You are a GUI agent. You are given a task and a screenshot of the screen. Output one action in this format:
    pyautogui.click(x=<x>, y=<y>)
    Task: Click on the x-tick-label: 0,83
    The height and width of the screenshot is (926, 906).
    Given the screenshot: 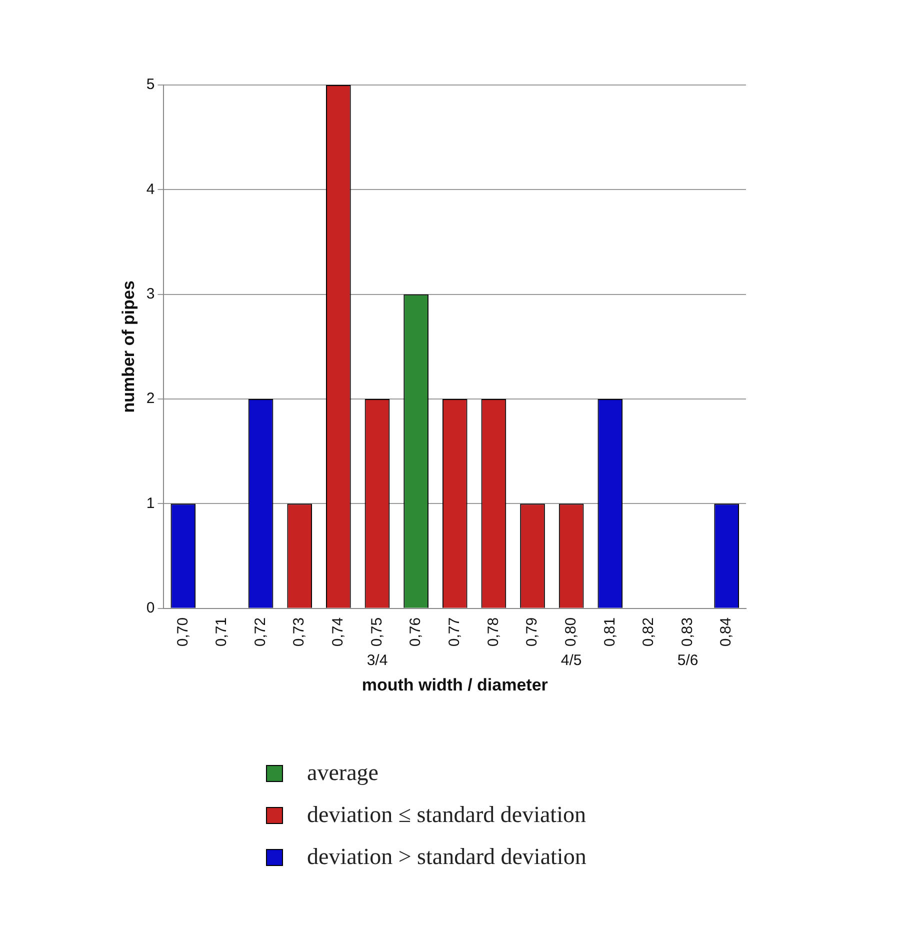 What is the action you would take?
    pyautogui.click(x=687, y=632)
    